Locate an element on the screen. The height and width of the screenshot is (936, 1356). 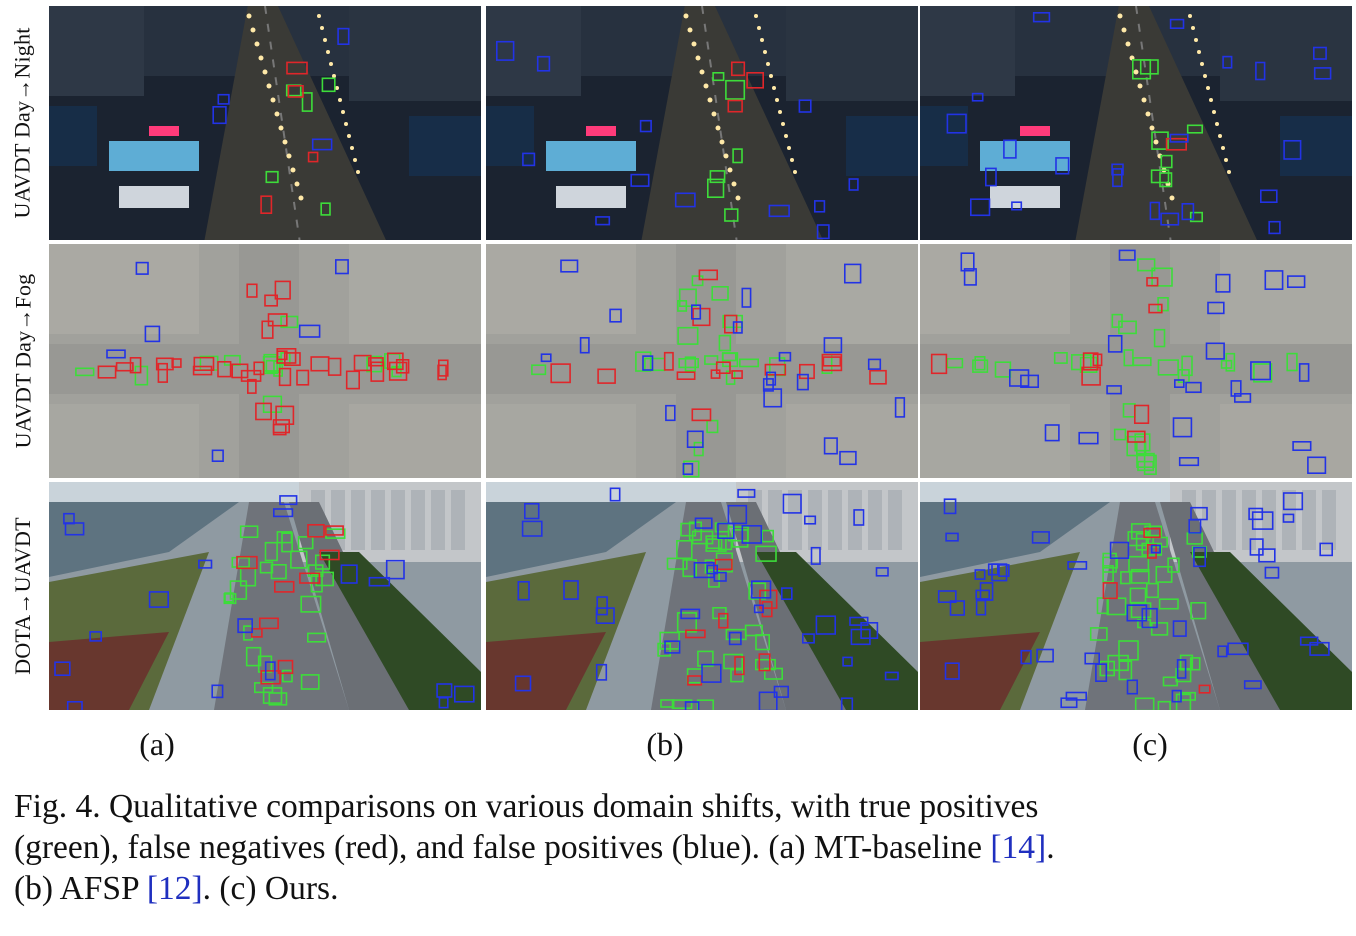
caption-line-2-end: . is located at coordinates (1050, 847).